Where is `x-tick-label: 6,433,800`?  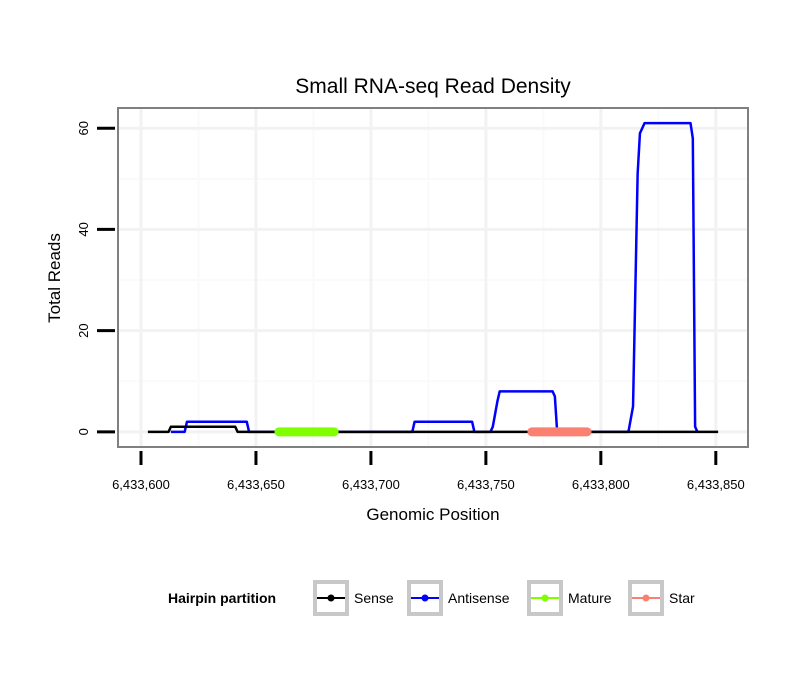
x-tick-label: 6,433,800 is located at coordinates (601, 484).